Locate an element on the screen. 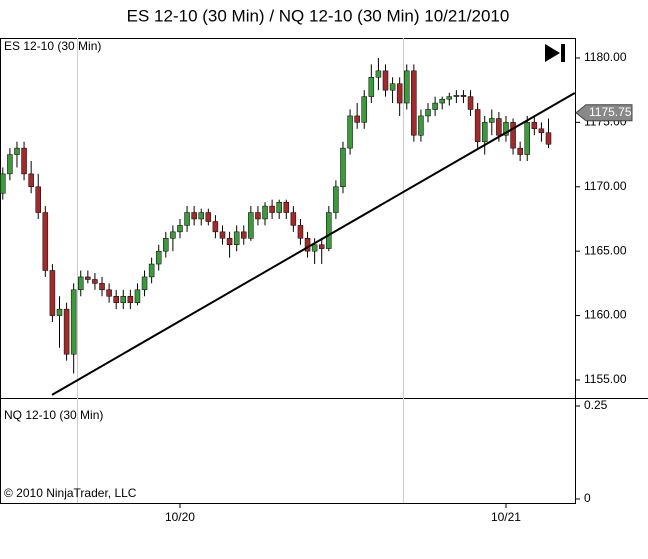  play-icon is located at coordinates (555, 53).